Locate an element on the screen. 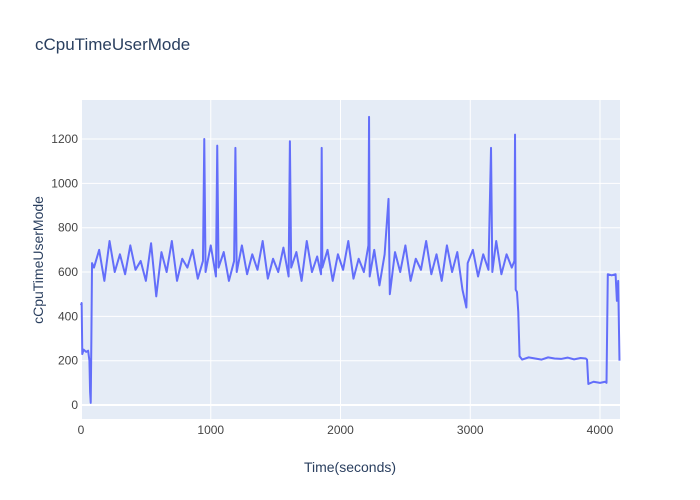 The width and height of the screenshot is (700, 500). y-tick-label: 800 is located at coordinates (68, 228).